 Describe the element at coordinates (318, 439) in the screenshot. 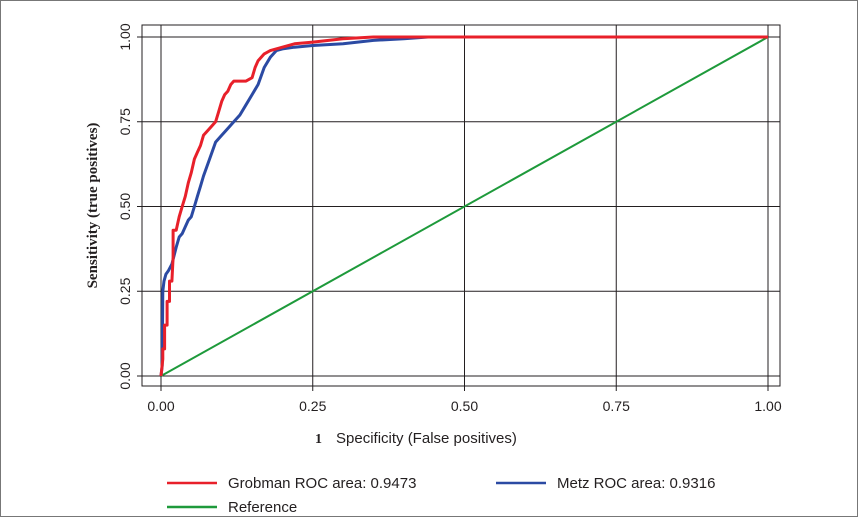

I see `figure-number: 1` at that location.